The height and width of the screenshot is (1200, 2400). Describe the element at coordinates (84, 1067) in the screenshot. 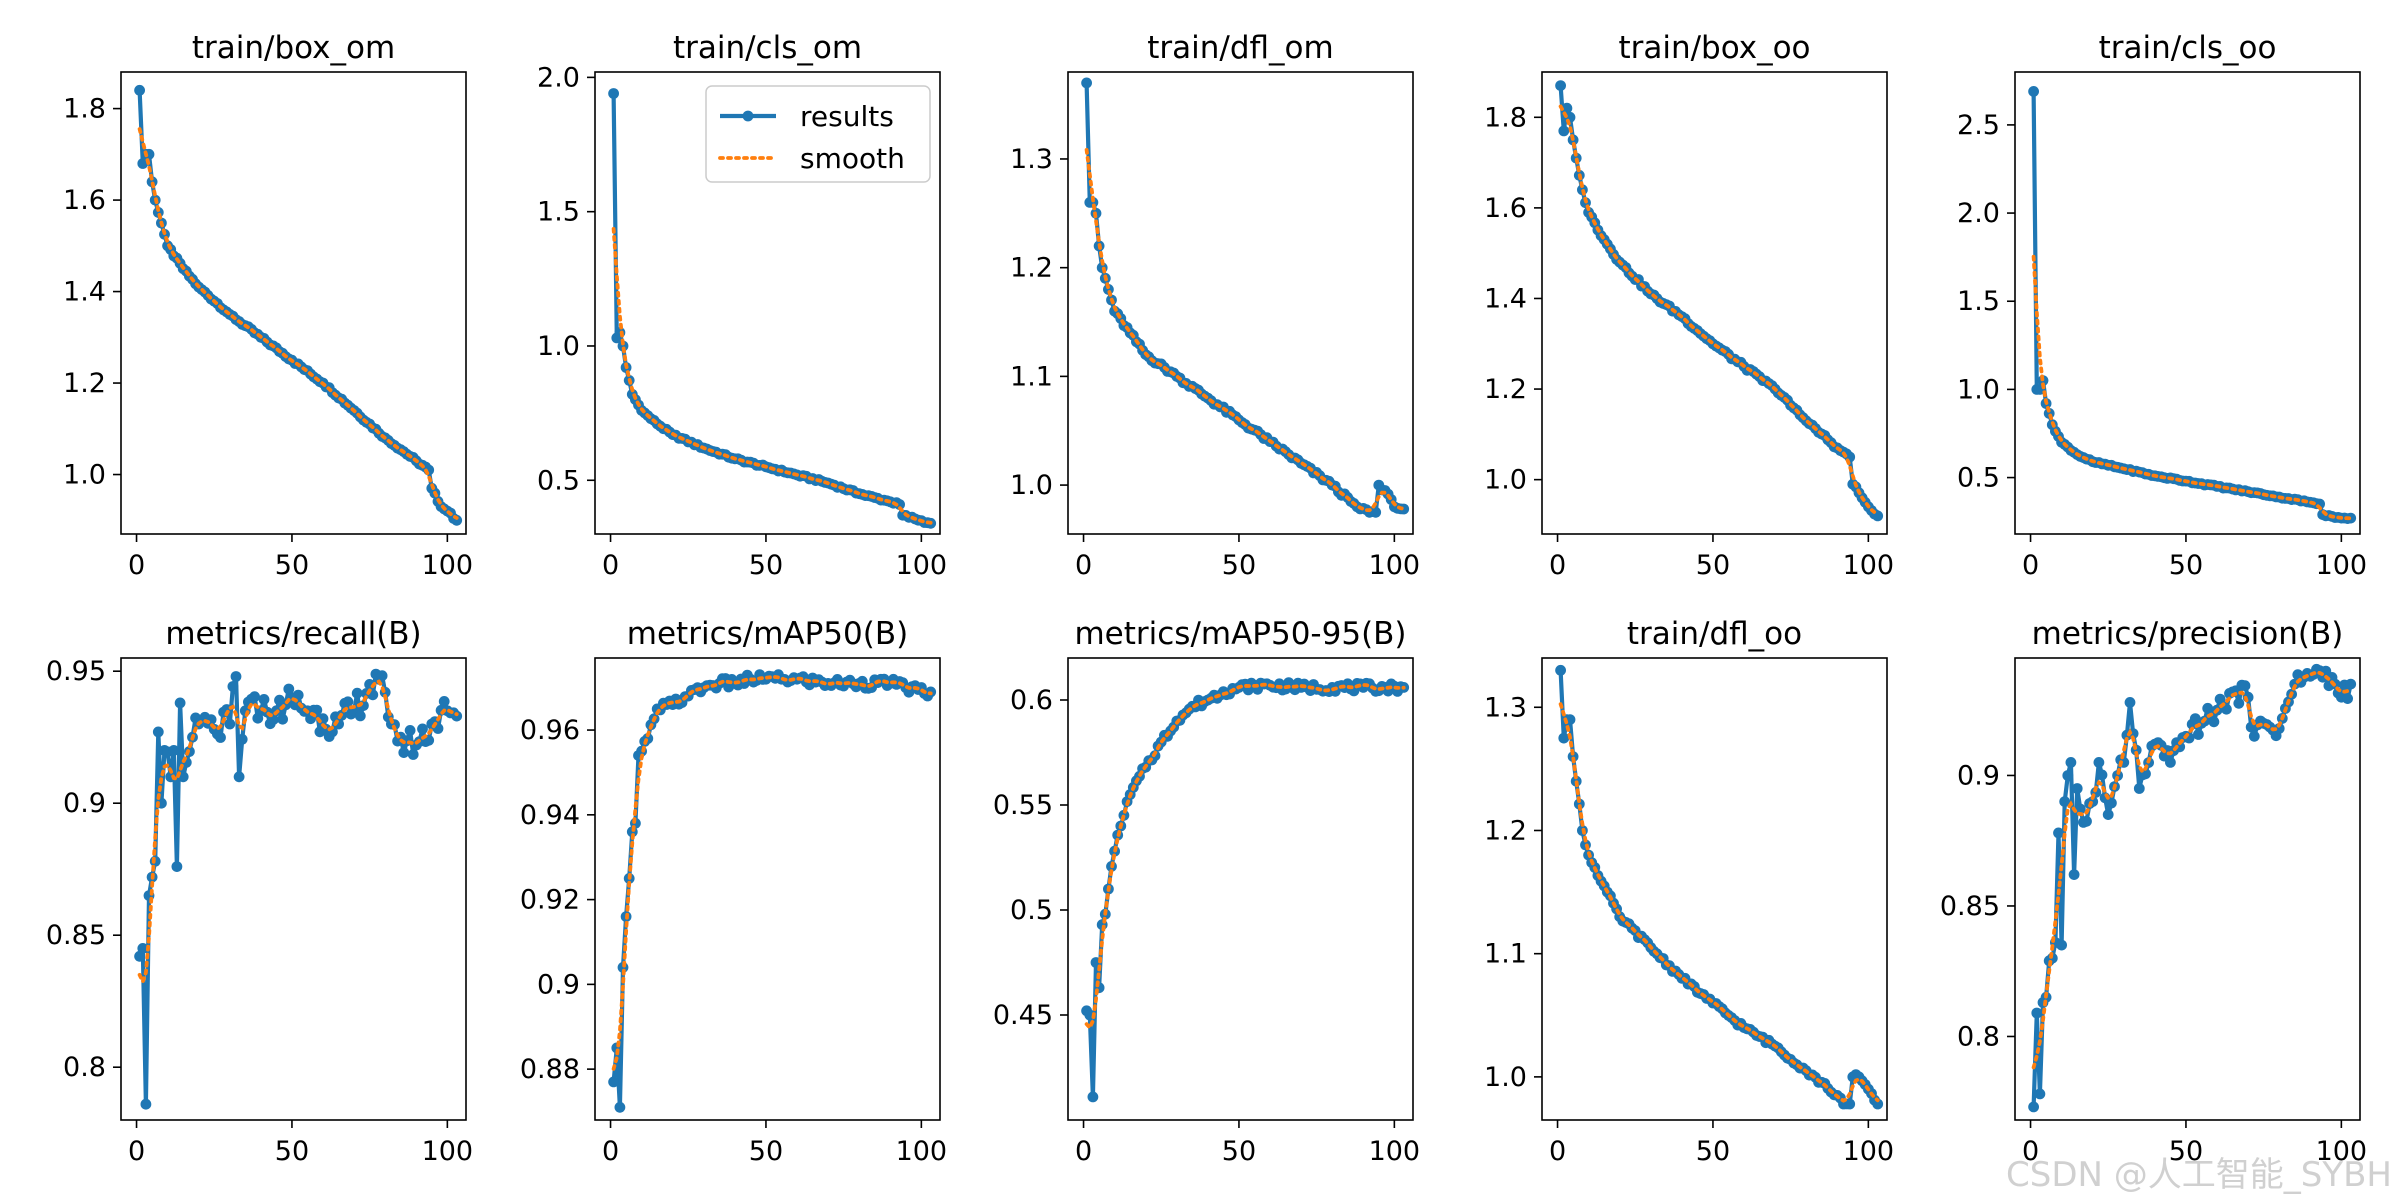

I see `y-tick-label: 0.8` at that location.